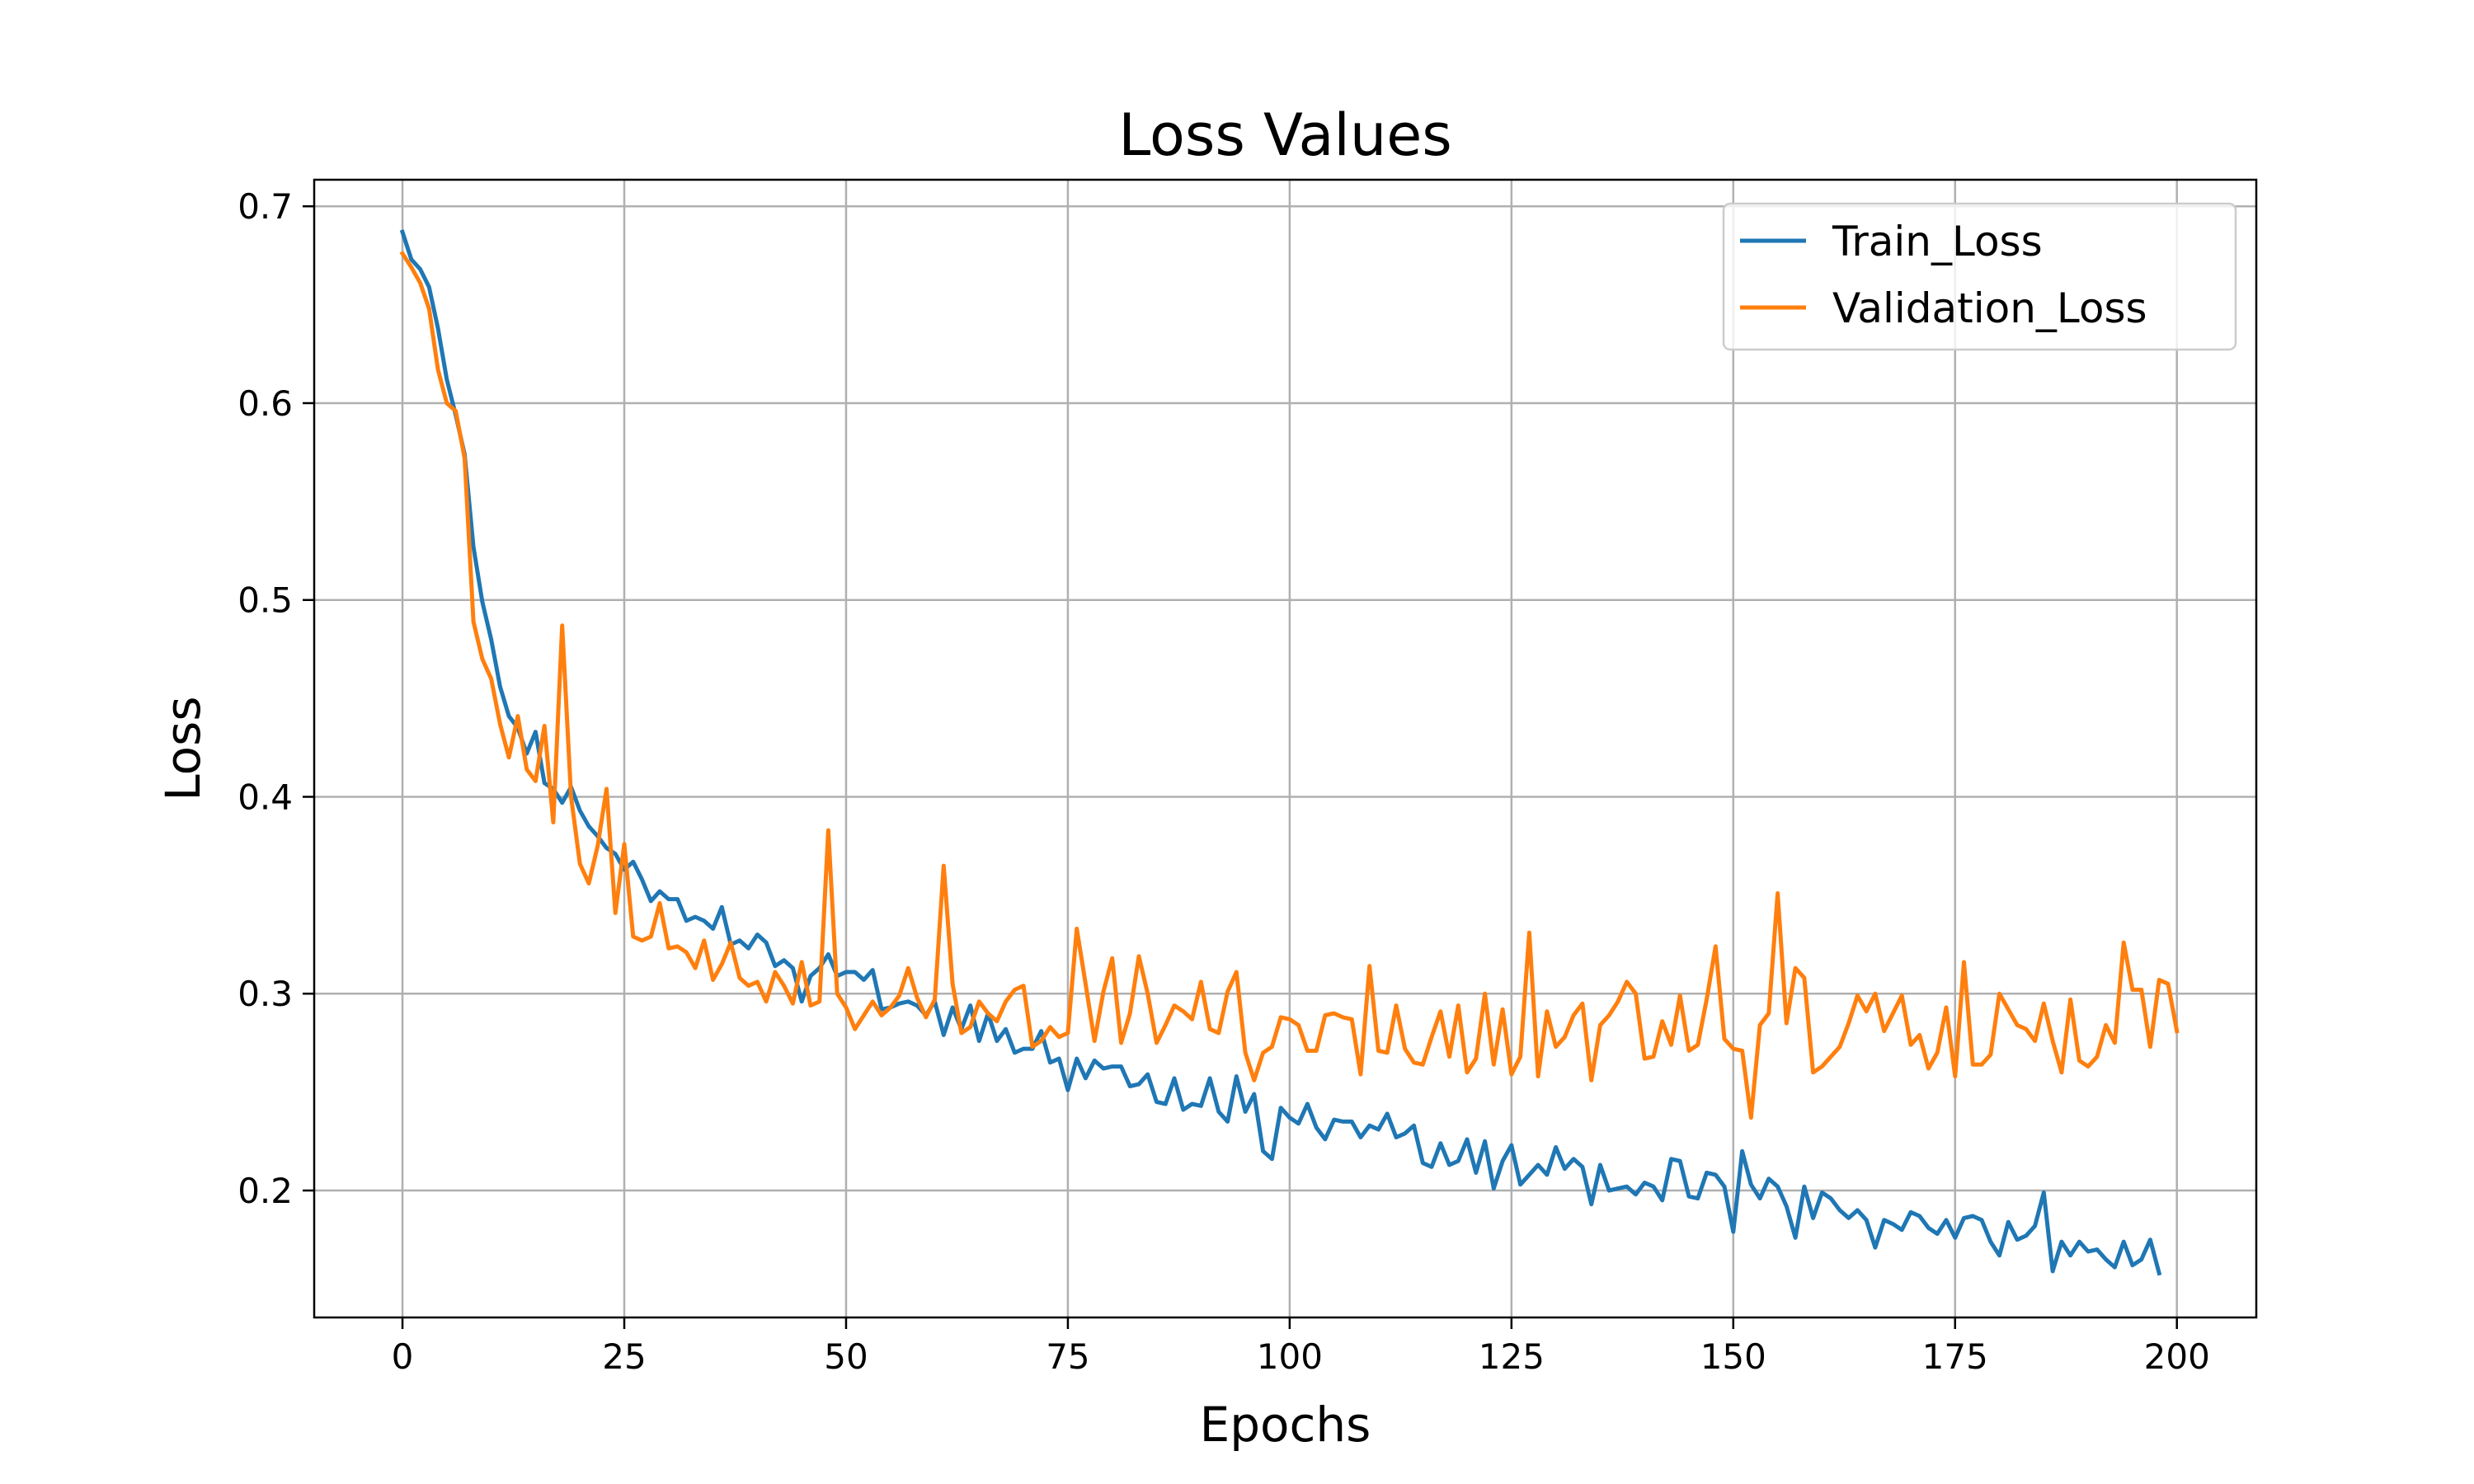 This screenshot has width=2474, height=1484. What do you see at coordinates (1067, 1356) in the screenshot?
I see `x-tick-label: 75` at bounding box center [1067, 1356].